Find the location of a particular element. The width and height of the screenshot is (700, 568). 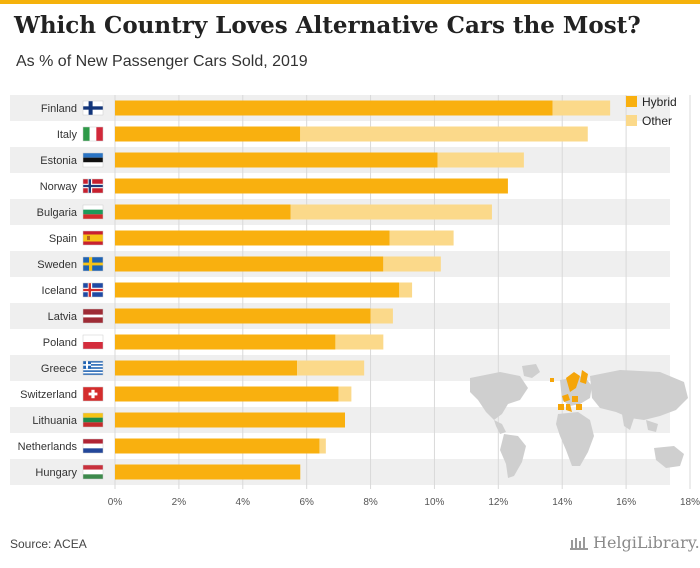

category-label: Latvia is located at coordinates (63, 317).